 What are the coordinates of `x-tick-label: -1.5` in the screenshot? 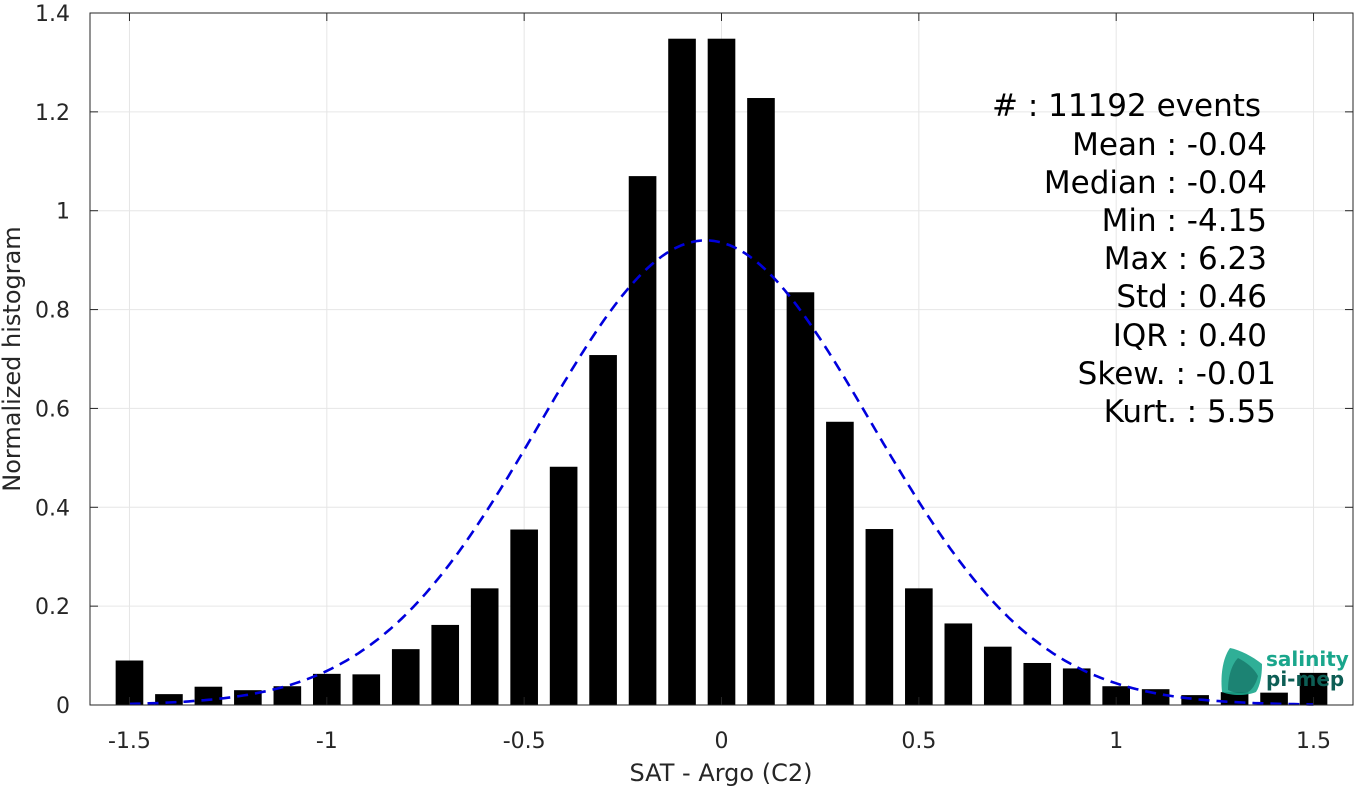 It's located at (129, 741).